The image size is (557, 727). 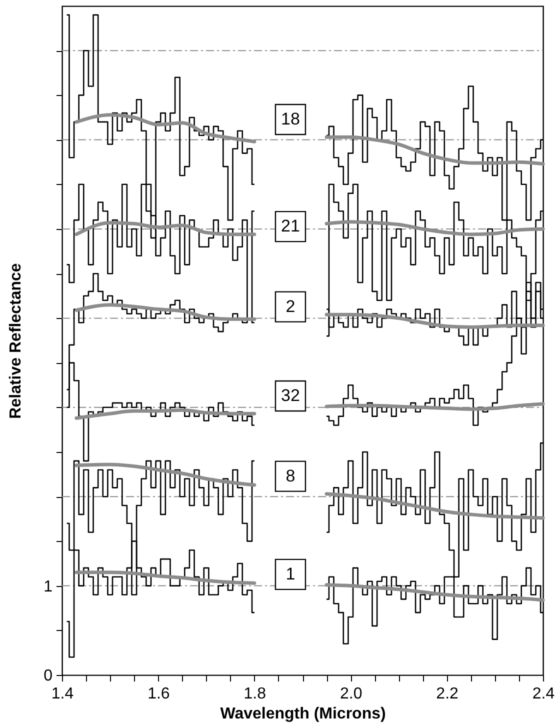 I want to click on x-tick-label: 2.4, so click(x=543, y=694).